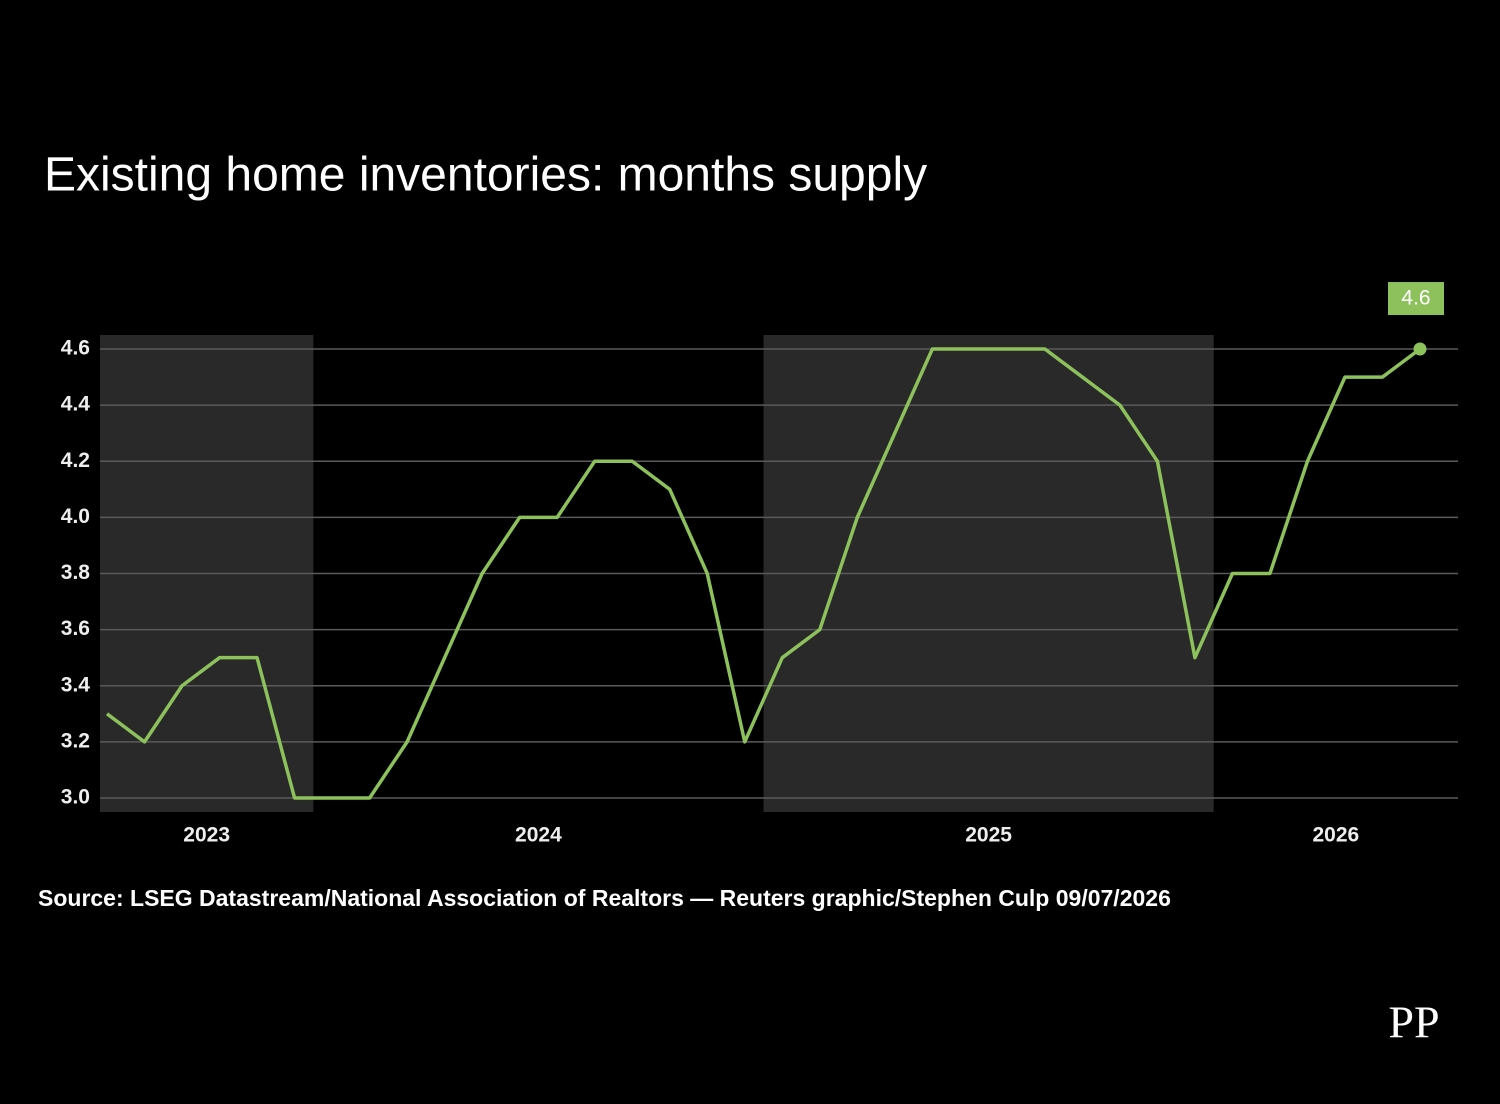 This screenshot has width=1500, height=1104. What do you see at coordinates (75, 628) in the screenshot?
I see `y-tick-label: 3.6` at bounding box center [75, 628].